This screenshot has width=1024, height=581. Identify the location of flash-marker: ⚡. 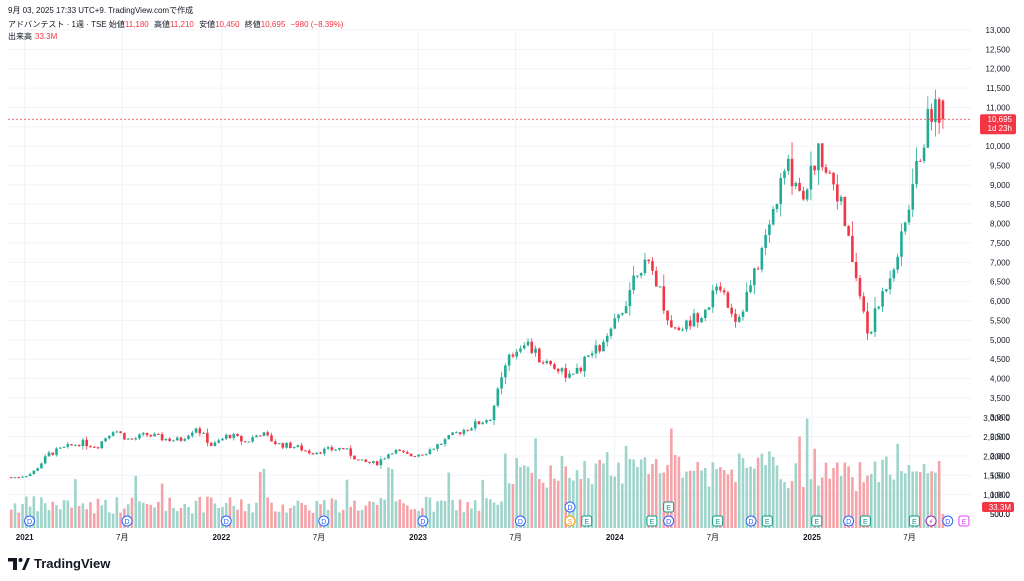
(931, 521).